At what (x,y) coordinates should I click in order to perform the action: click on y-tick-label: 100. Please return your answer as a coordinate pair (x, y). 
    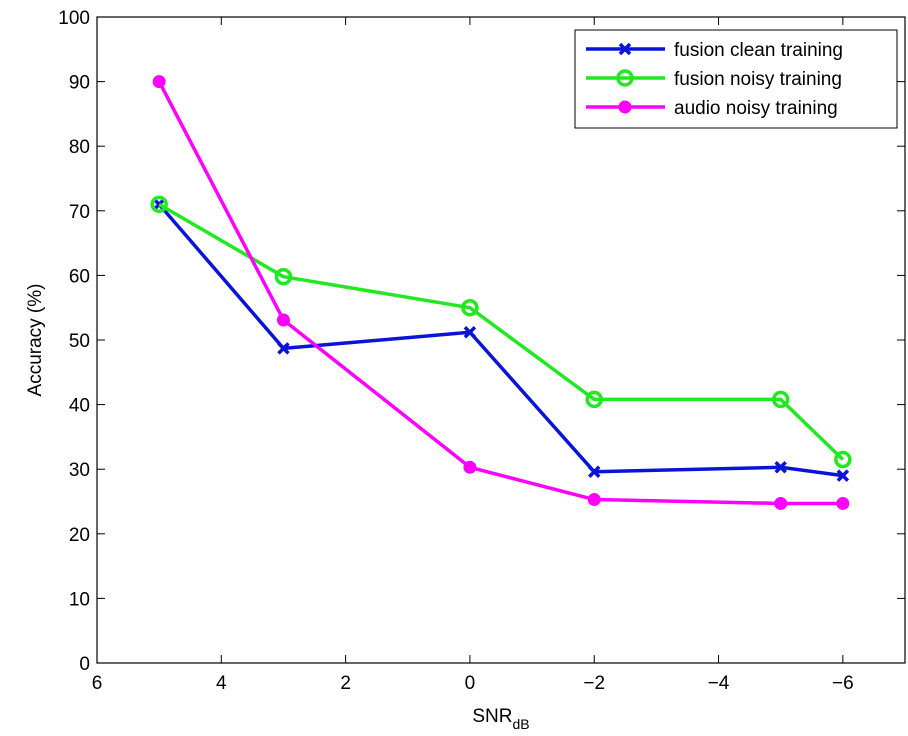
    Looking at the image, I should click on (74, 18).